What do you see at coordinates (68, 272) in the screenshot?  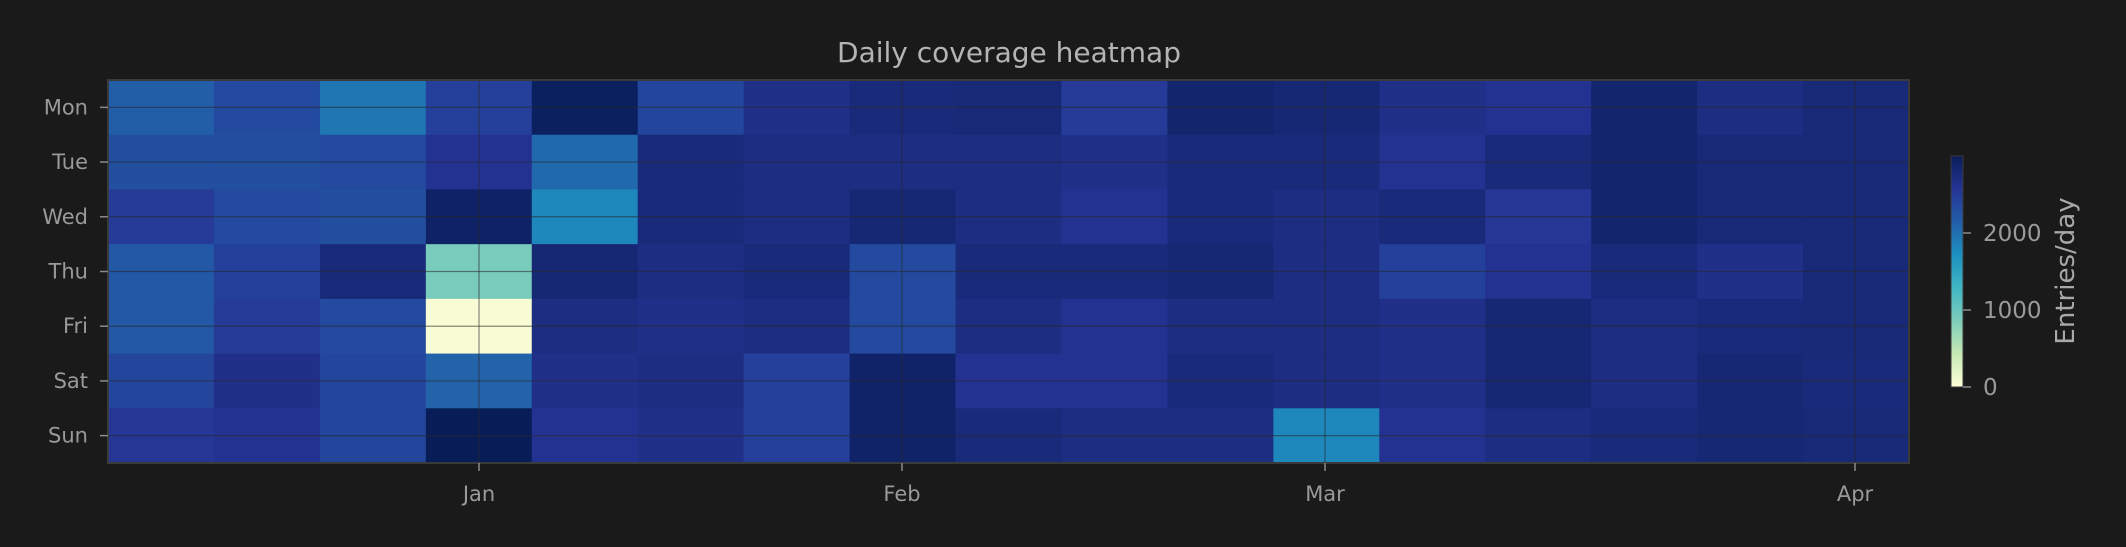 I see `y-tick-label: Thu` at bounding box center [68, 272].